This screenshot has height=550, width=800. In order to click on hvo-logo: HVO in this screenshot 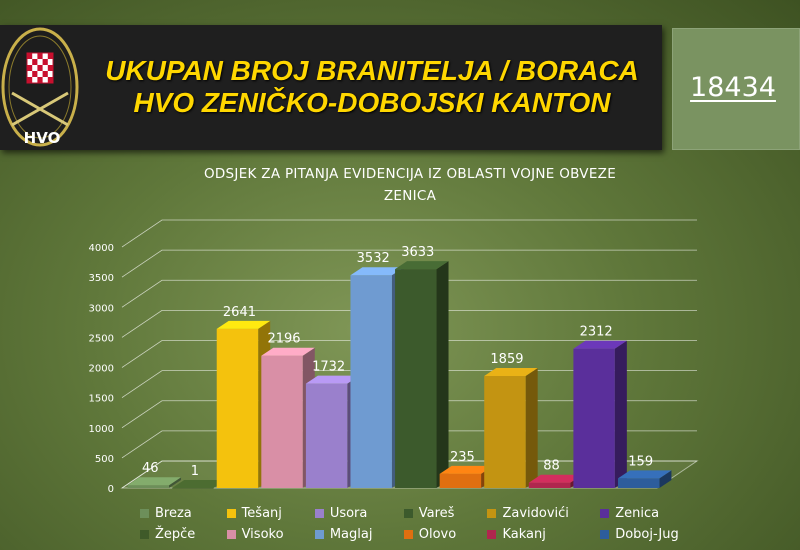, I will do `click(40, 87)`.